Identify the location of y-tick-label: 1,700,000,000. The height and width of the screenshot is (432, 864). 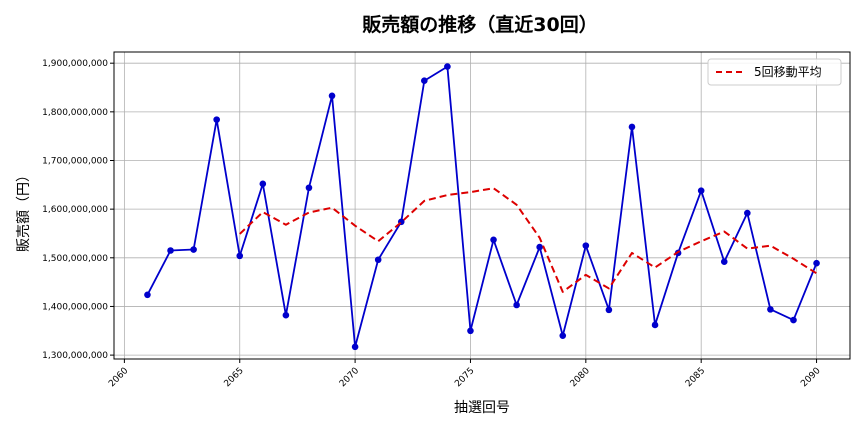
(75, 161).